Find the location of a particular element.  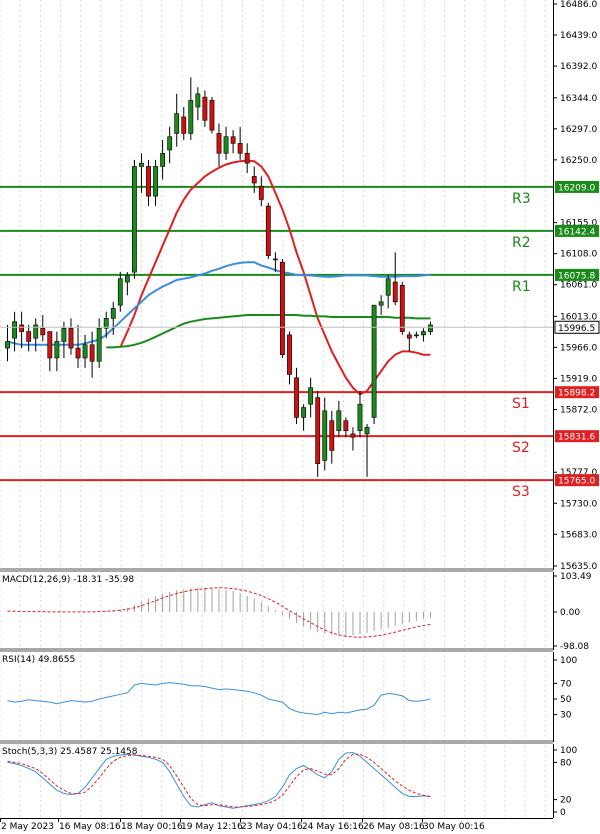

stochastic-indicator: 100 80 20 0 is located at coordinates (292, 782).